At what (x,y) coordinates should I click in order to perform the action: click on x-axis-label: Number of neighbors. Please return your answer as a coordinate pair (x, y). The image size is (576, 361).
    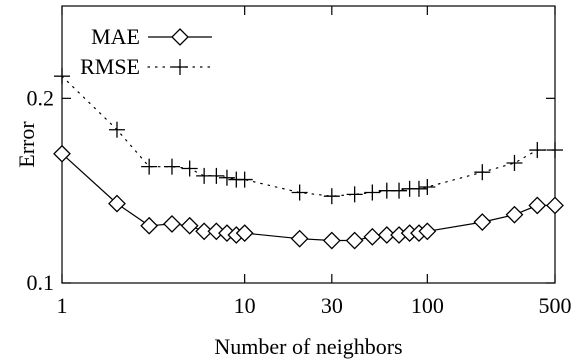
    Looking at the image, I should click on (308, 346).